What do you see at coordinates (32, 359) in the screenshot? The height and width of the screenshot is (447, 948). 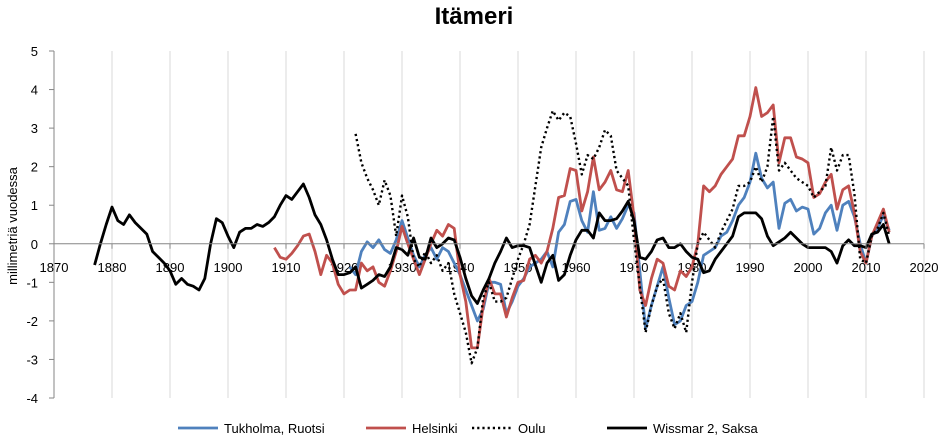 I see `y-tick-label: -3` at bounding box center [32, 359].